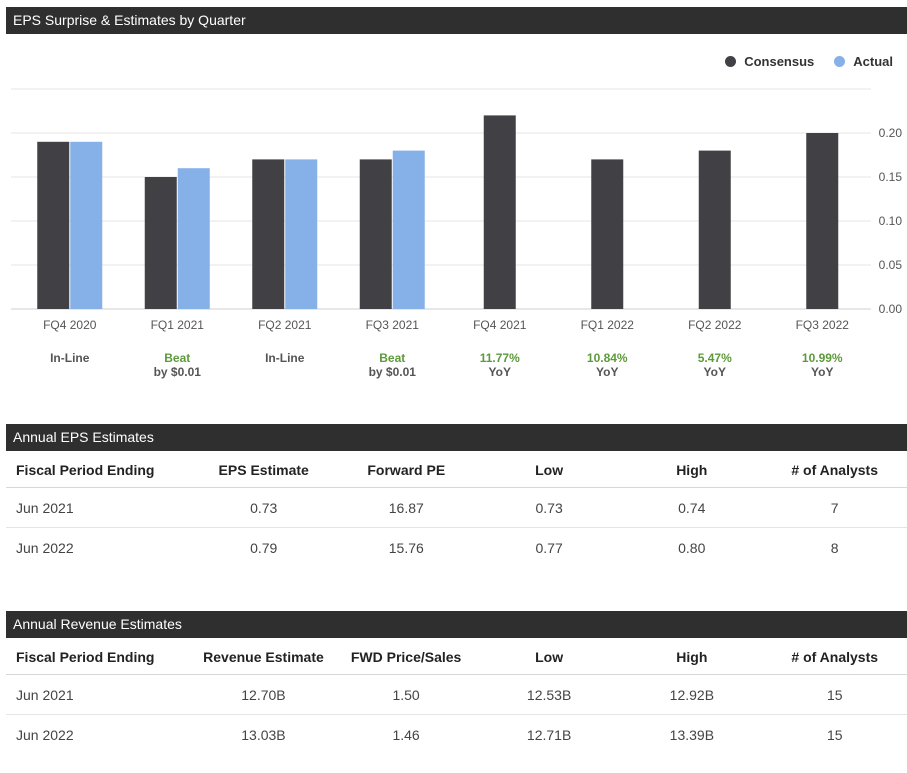 The image size is (907, 773). Describe the element at coordinates (97, 624) in the screenshot. I see `annual-revenue-title: Annual Revenue Estimates` at that location.